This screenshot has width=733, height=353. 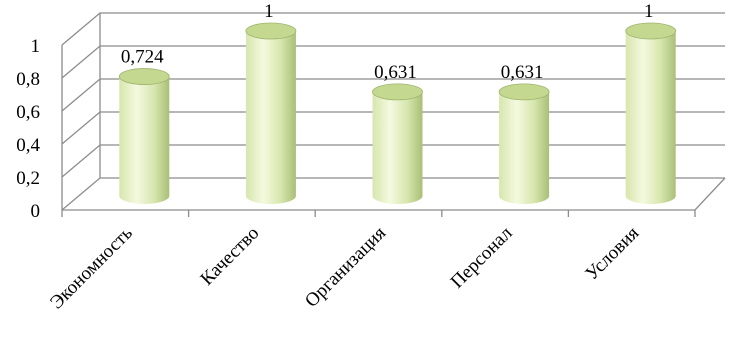 I want to click on y-tick-label: 0,6, so click(x=28, y=112).